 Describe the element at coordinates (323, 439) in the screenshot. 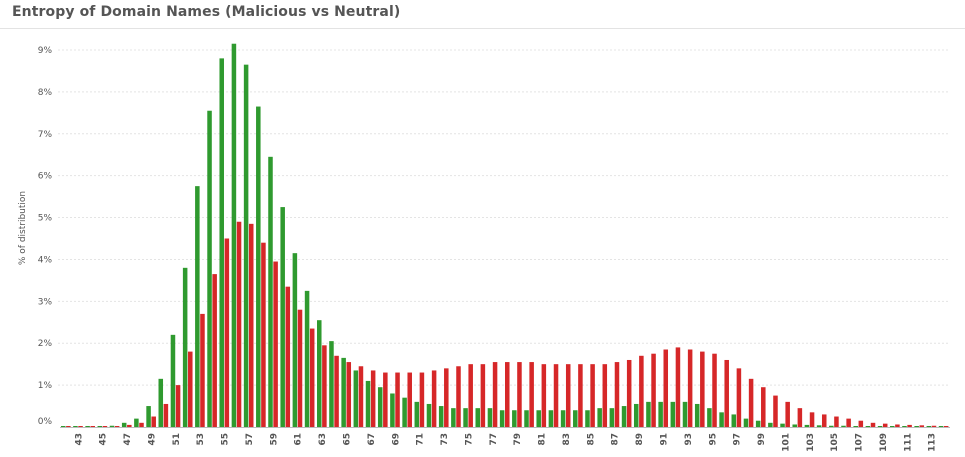

I see `x-tick-label: 63` at that location.